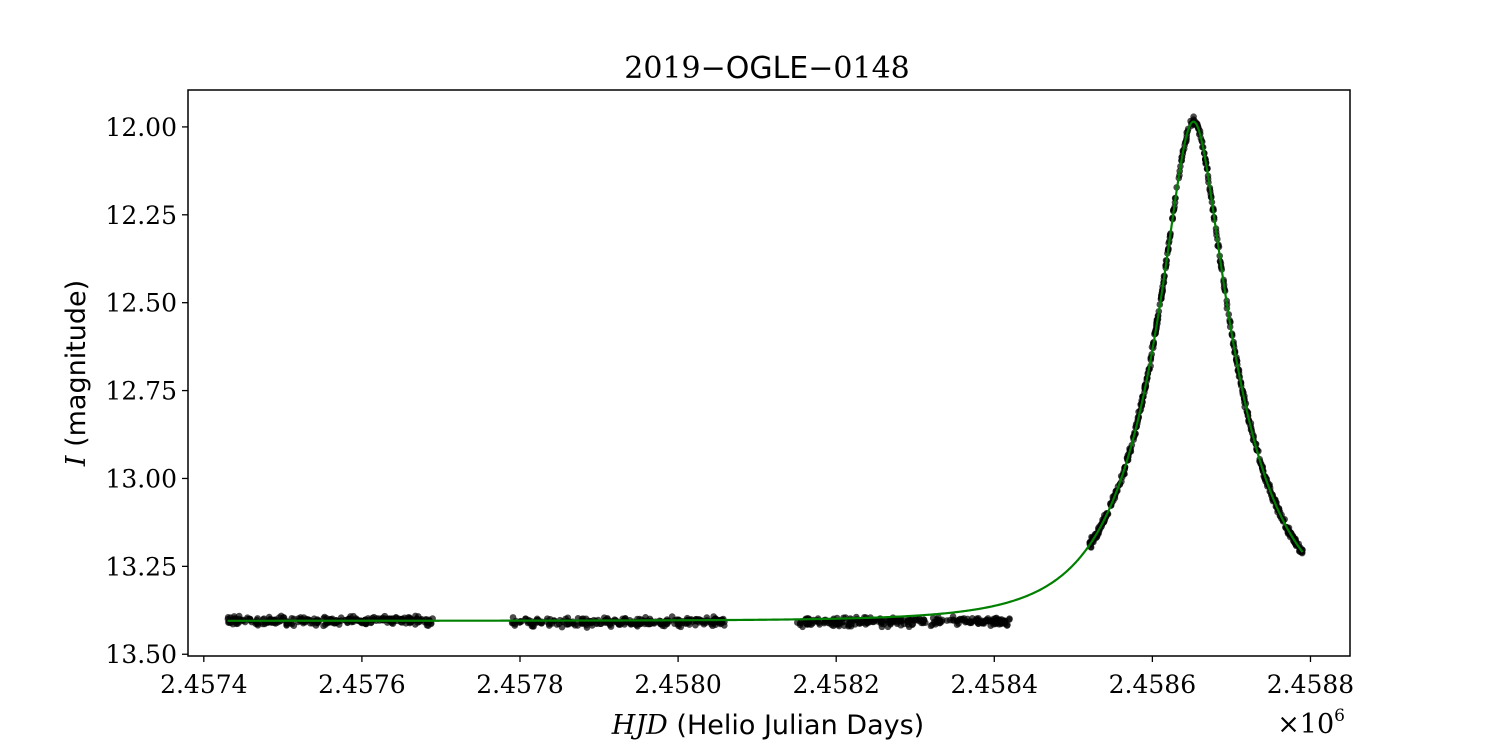 The image size is (1500, 750). What do you see at coordinates (767, 725) in the screenshot?
I see `x-axis-label: HJD (Helio Julian Days)` at bounding box center [767, 725].